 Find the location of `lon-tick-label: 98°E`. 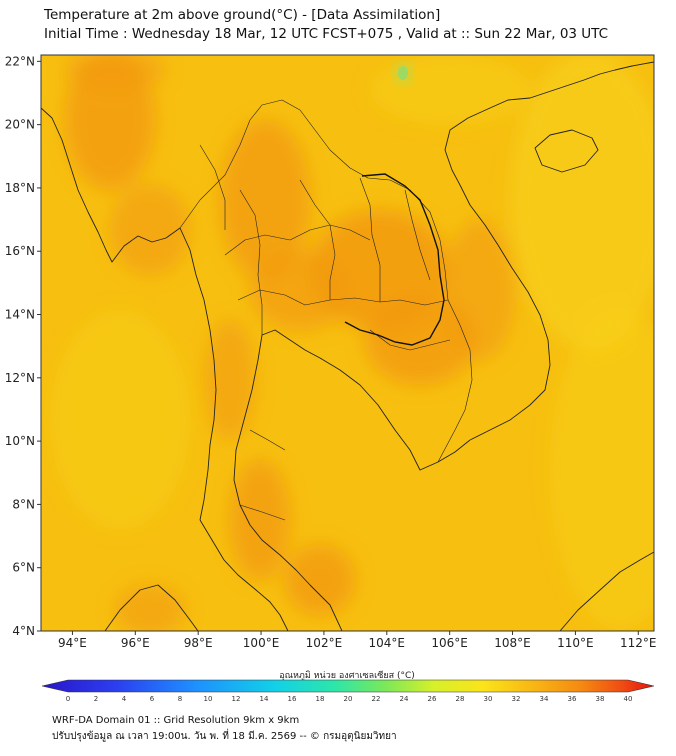

lon-tick-label: 98°E is located at coordinates (198, 643).